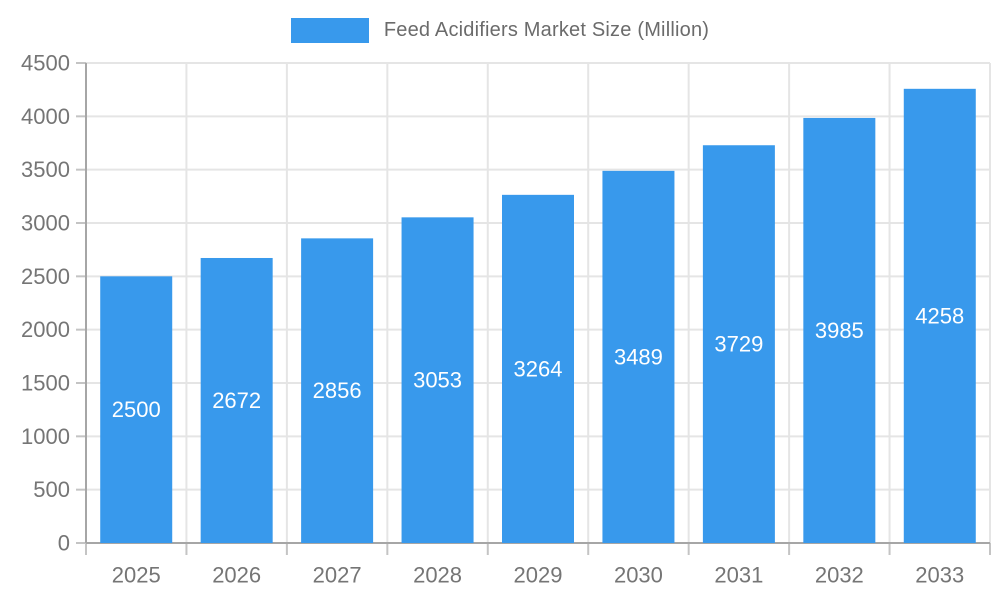 This screenshot has width=1000, height=600. I want to click on y-axis-tick-label: 2000, so click(45, 329).